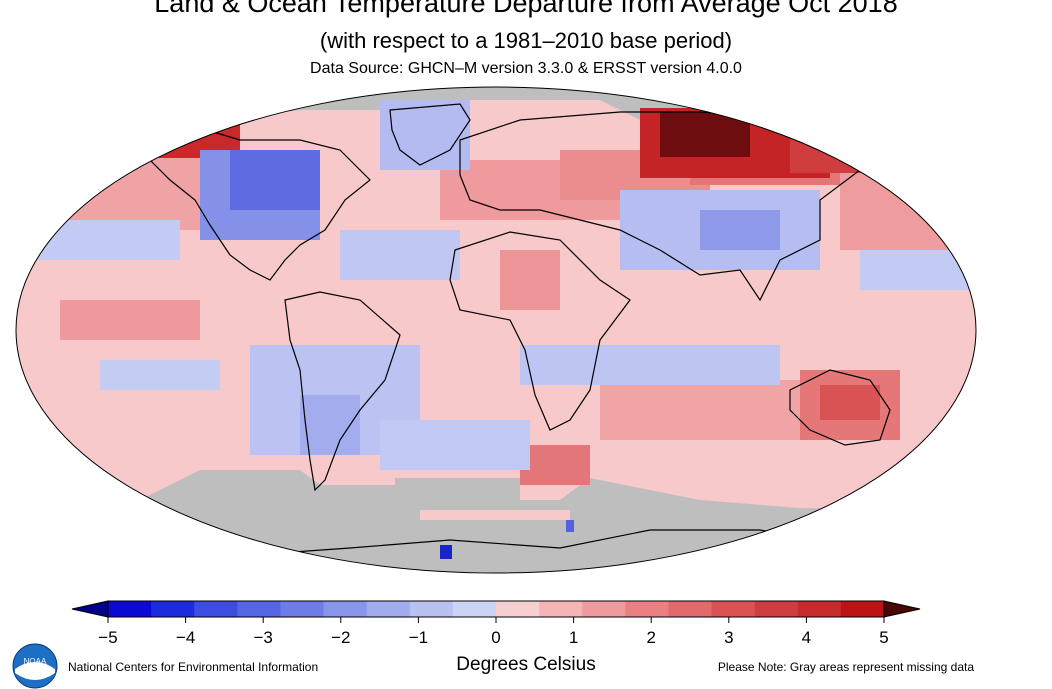 The height and width of the screenshot is (689, 1052). I want to click on unit-label: Degrees Celsius, so click(526, 664).